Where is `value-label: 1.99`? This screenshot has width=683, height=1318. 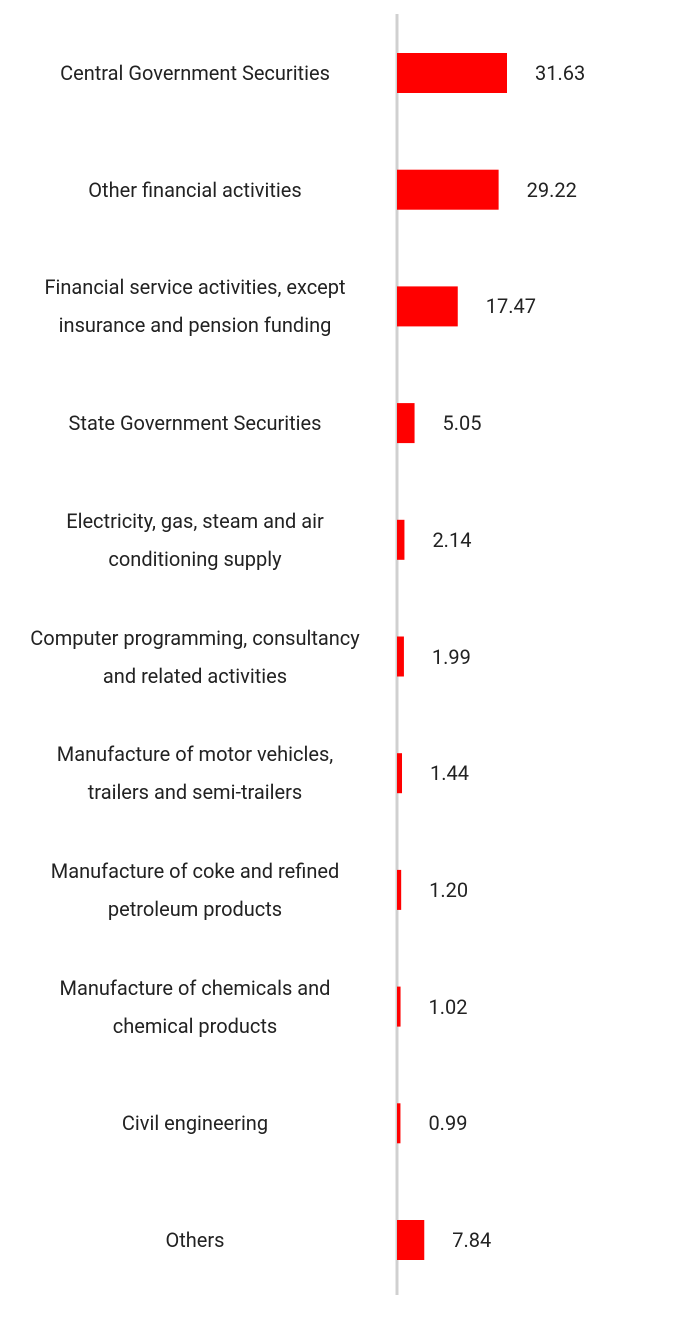 value-label: 1.99 is located at coordinates (451, 656).